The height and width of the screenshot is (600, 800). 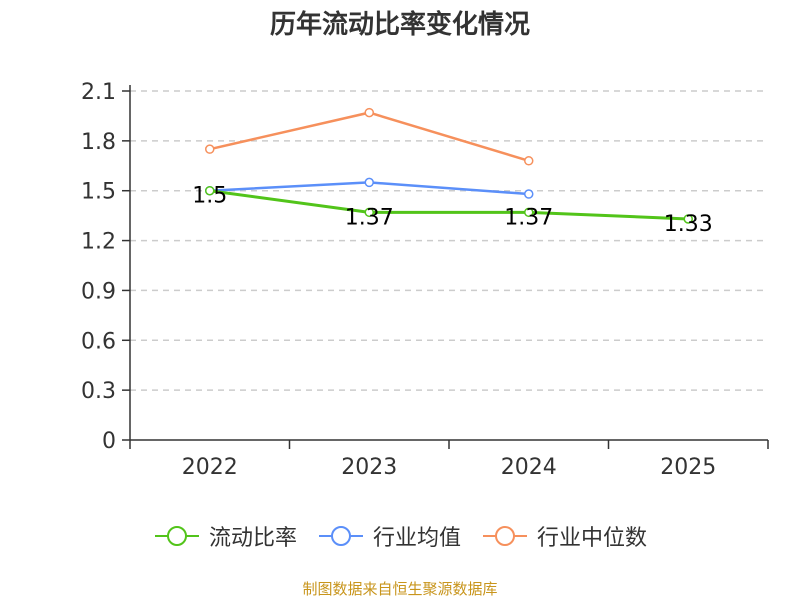 What do you see at coordinates (98, 391) in the screenshot?
I see `y-tick-label-1: 0.3` at bounding box center [98, 391].